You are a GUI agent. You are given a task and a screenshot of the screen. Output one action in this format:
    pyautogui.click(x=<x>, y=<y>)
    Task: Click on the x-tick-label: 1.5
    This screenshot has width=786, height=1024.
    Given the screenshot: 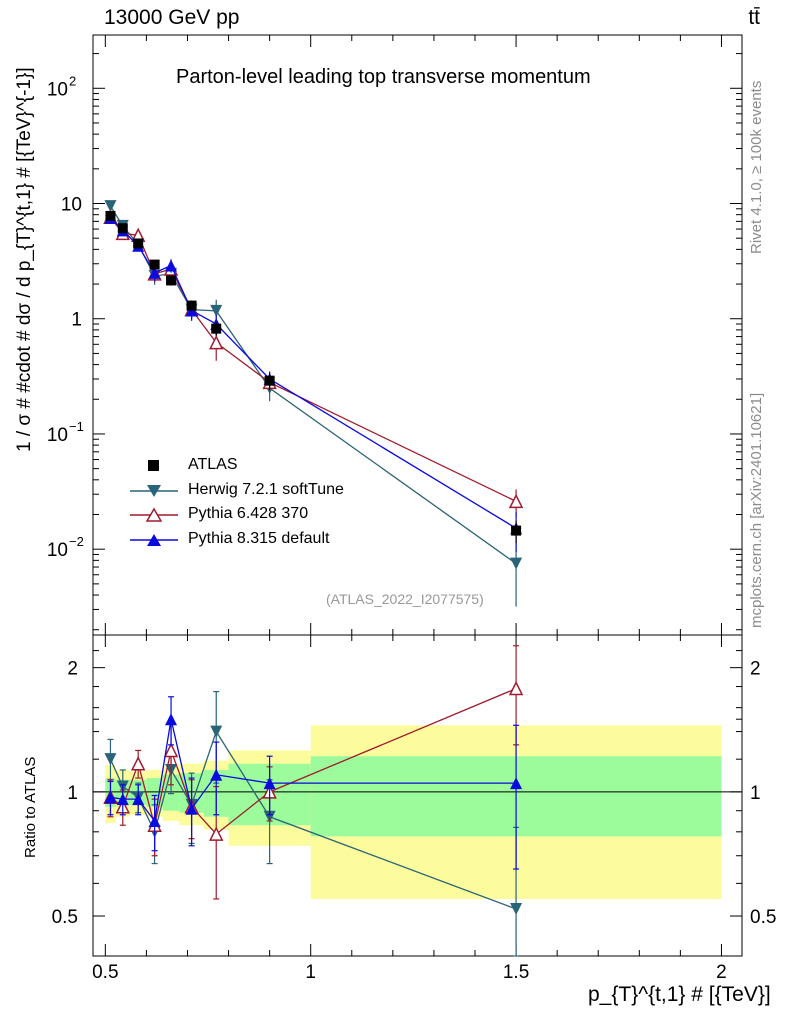 What is the action you would take?
    pyautogui.click(x=516, y=972)
    